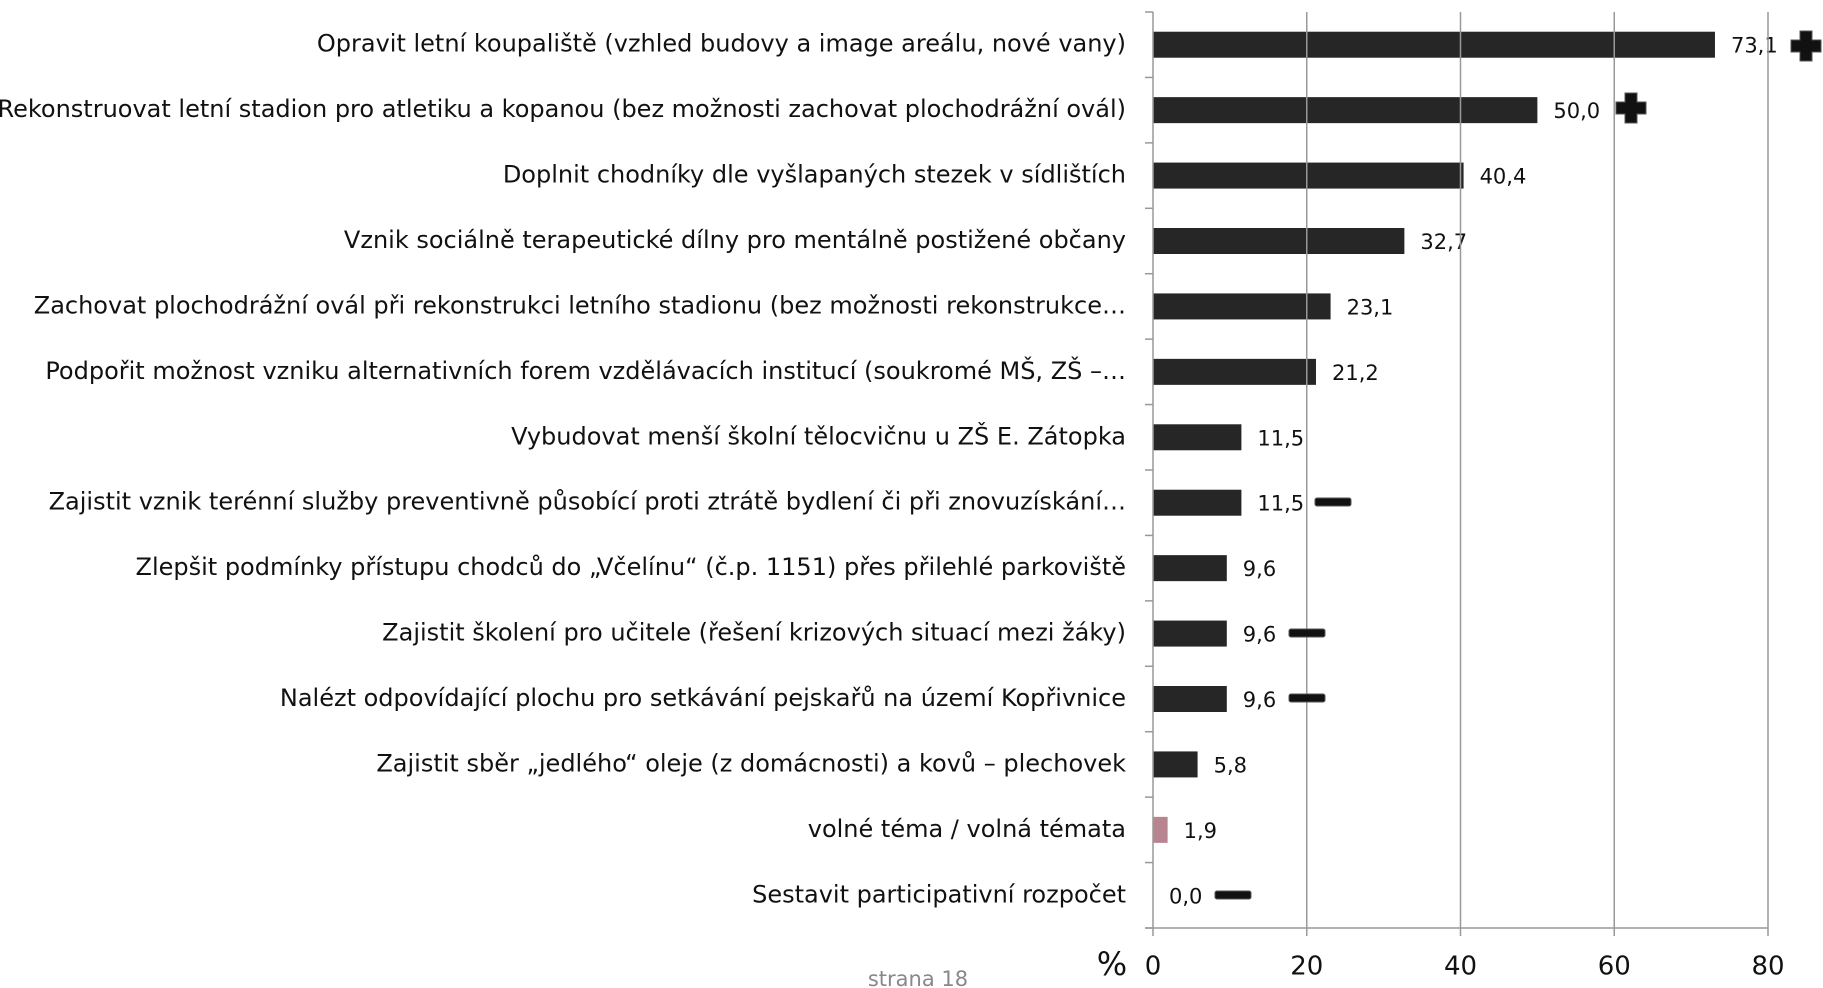  What do you see at coordinates (1370, 307) in the screenshot?
I see `value-label: 23,1` at bounding box center [1370, 307].